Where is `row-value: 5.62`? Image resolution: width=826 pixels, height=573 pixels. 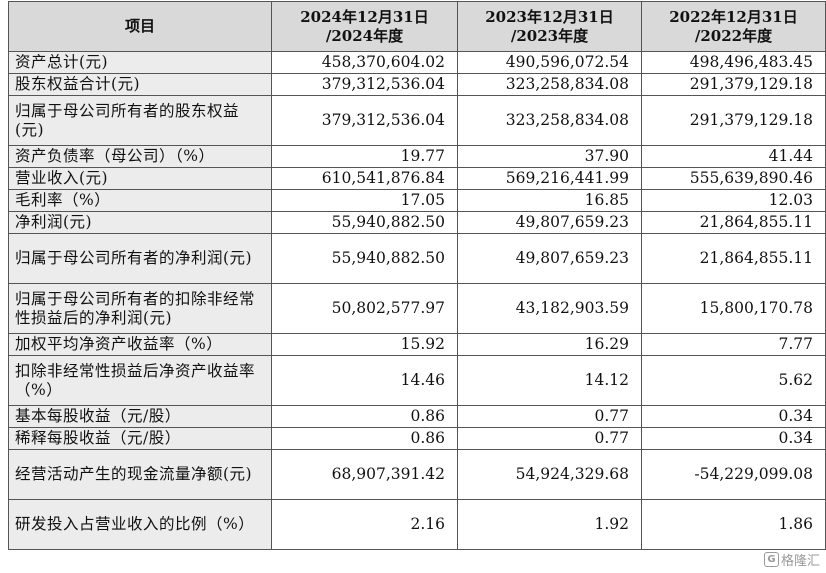 row-value: 5.62 is located at coordinates (733, 380).